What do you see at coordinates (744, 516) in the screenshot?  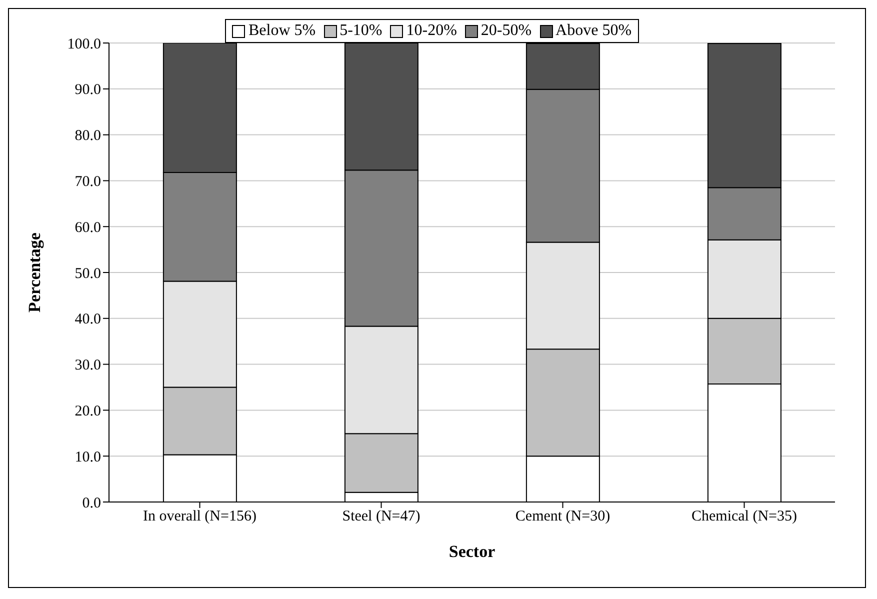 I see `x-tick-label: Chemical (N=35)` at bounding box center [744, 516].